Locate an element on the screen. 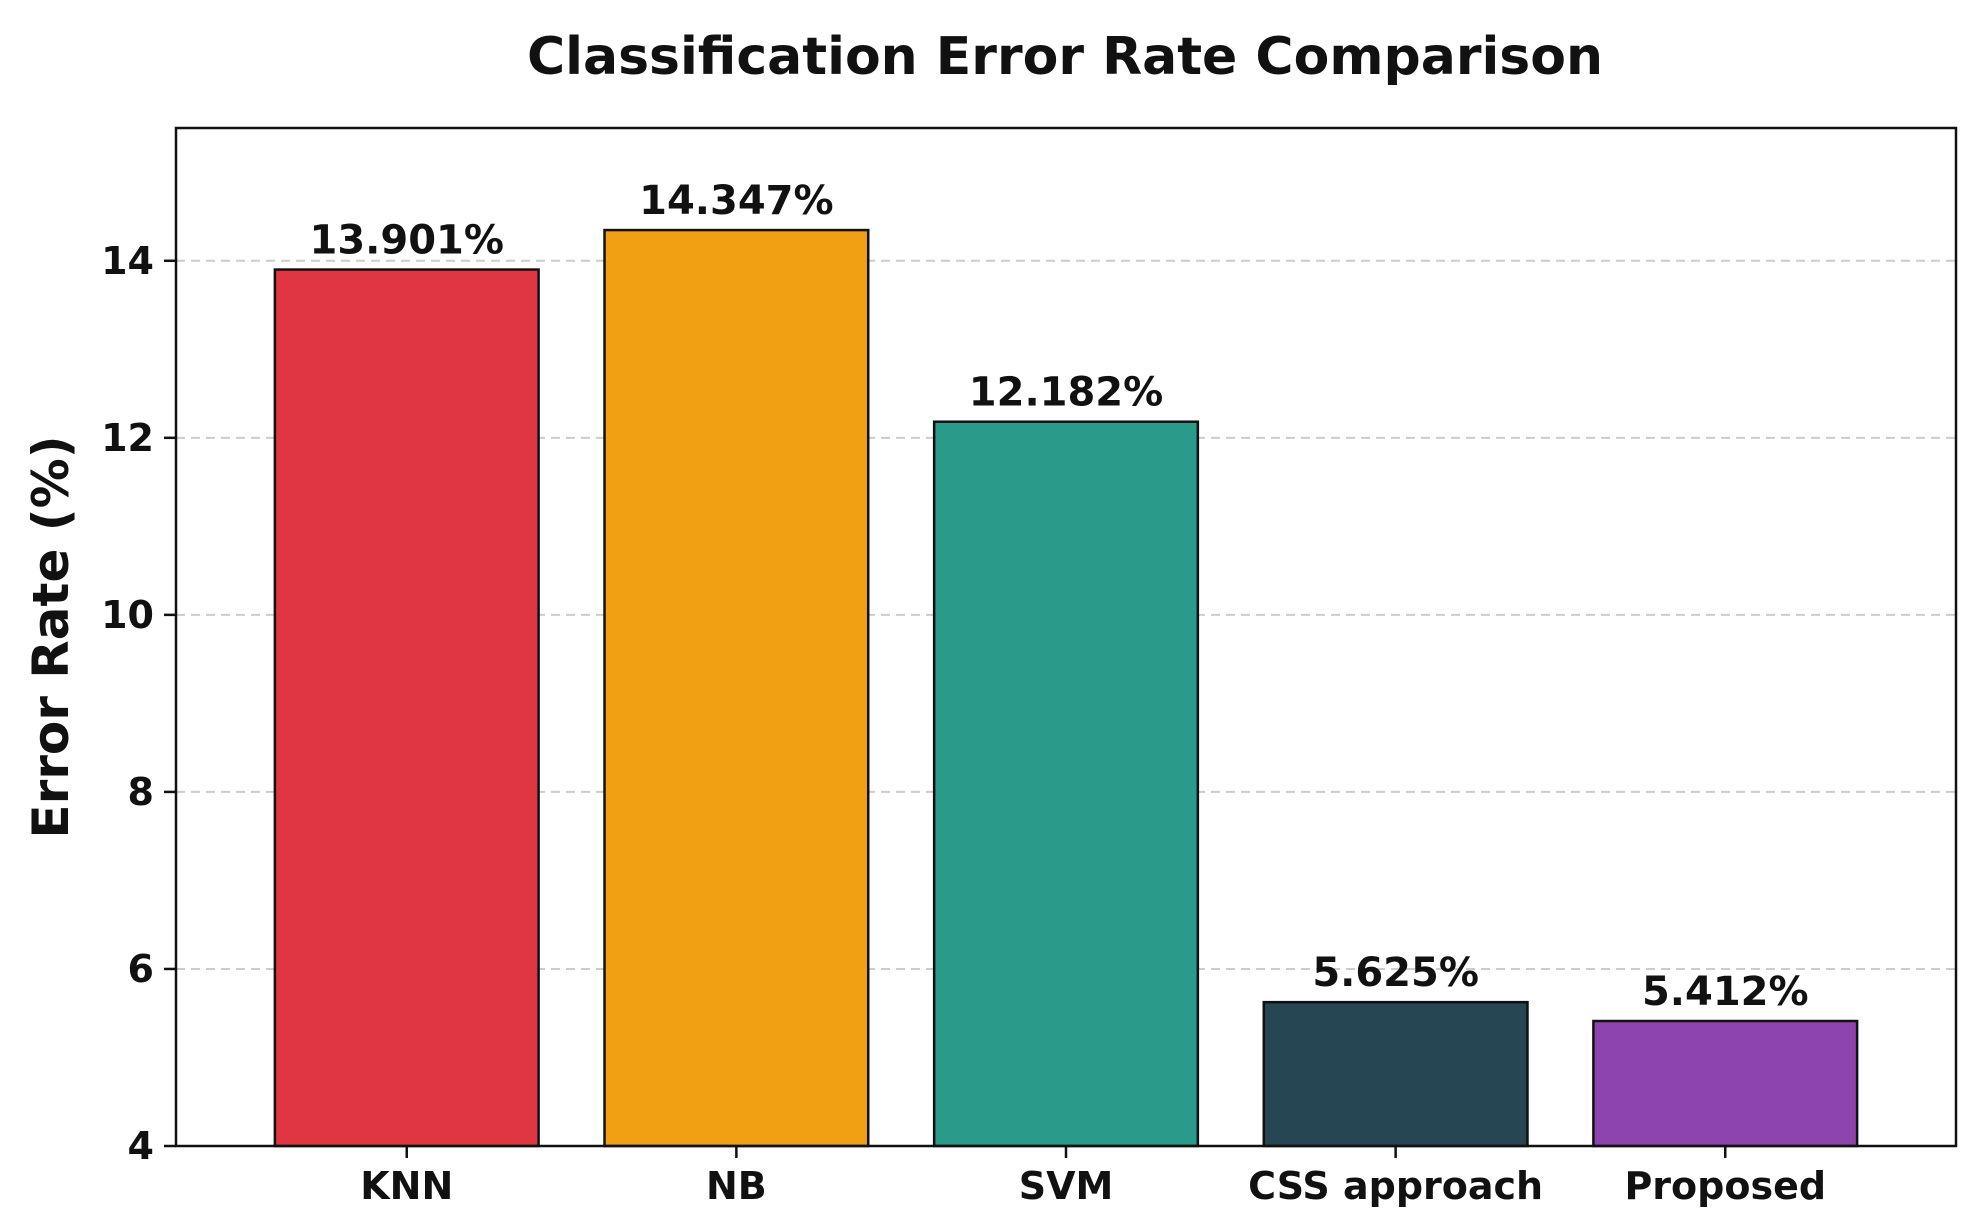  x-tick-label: KNN is located at coordinates (406, 1186).